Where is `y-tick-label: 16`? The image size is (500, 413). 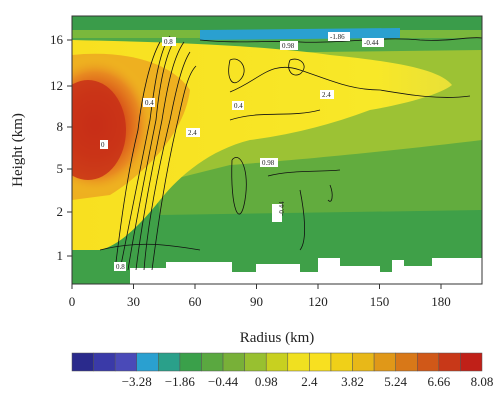 y-tick-label: 16 is located at coordinates (57, 39).